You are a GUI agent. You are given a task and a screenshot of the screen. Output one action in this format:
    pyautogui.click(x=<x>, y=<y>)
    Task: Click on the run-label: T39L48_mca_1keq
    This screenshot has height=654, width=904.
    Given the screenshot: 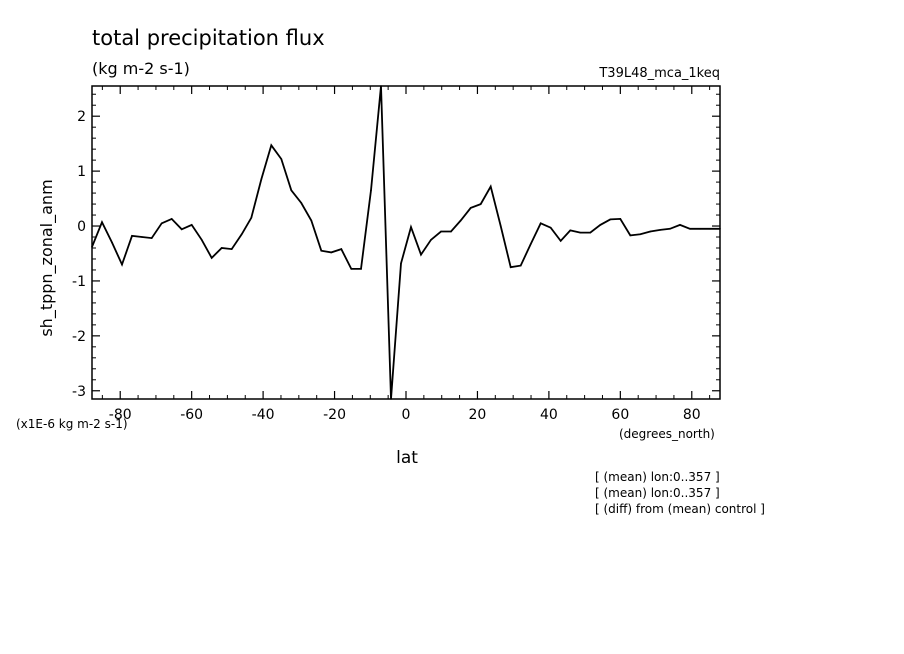 What is the action you would take?
    pyautogui.click(x=659, y=73)
    